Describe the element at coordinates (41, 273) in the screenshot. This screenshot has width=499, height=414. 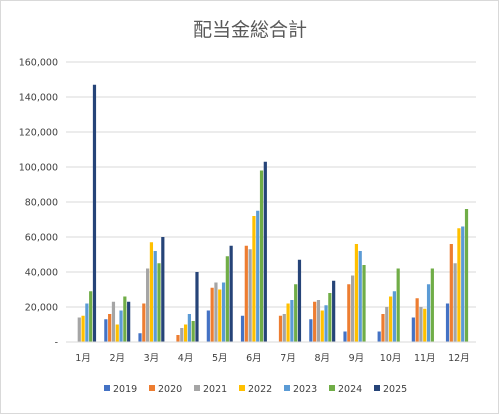
I see `y-tick-label: 40,000` at that location.